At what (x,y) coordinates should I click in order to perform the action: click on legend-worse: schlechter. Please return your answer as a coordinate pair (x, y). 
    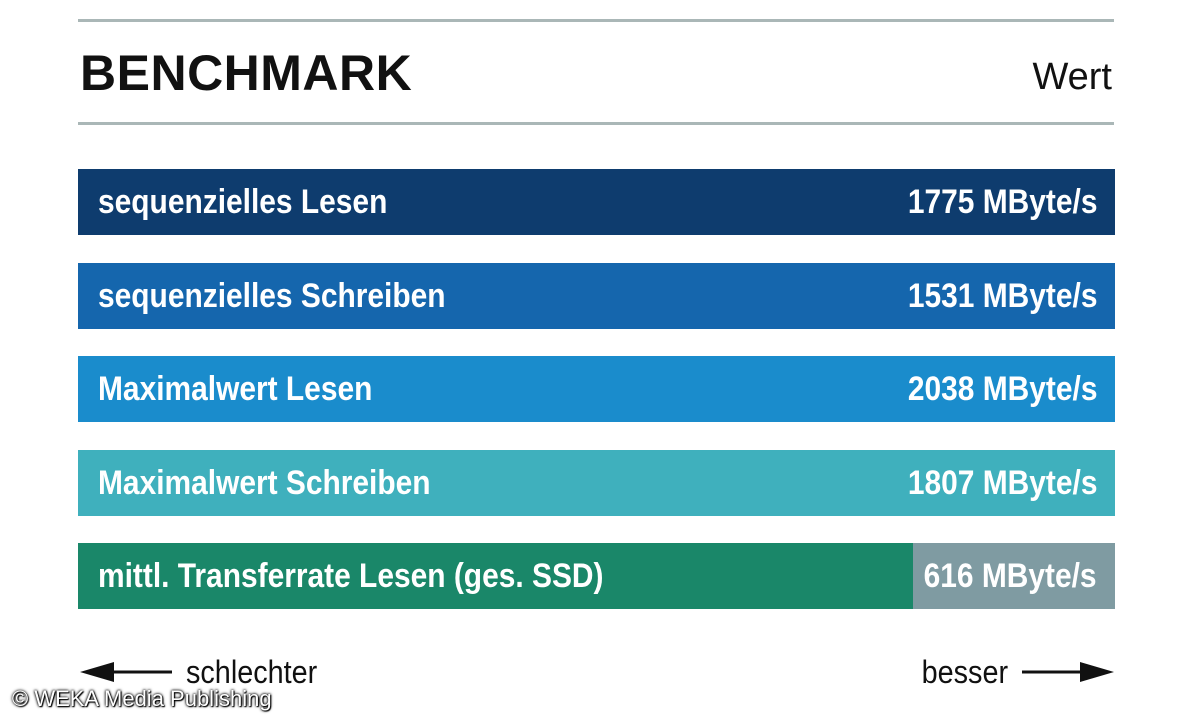
    Looking at the image, I should click on (206, 672).